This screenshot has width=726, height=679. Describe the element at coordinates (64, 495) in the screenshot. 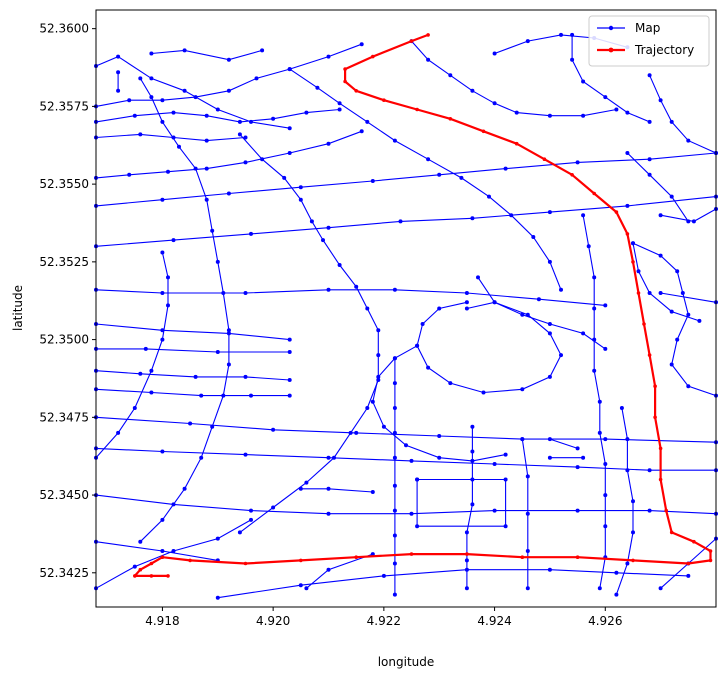

I see `y-tick-label: 52.3450` at that location.